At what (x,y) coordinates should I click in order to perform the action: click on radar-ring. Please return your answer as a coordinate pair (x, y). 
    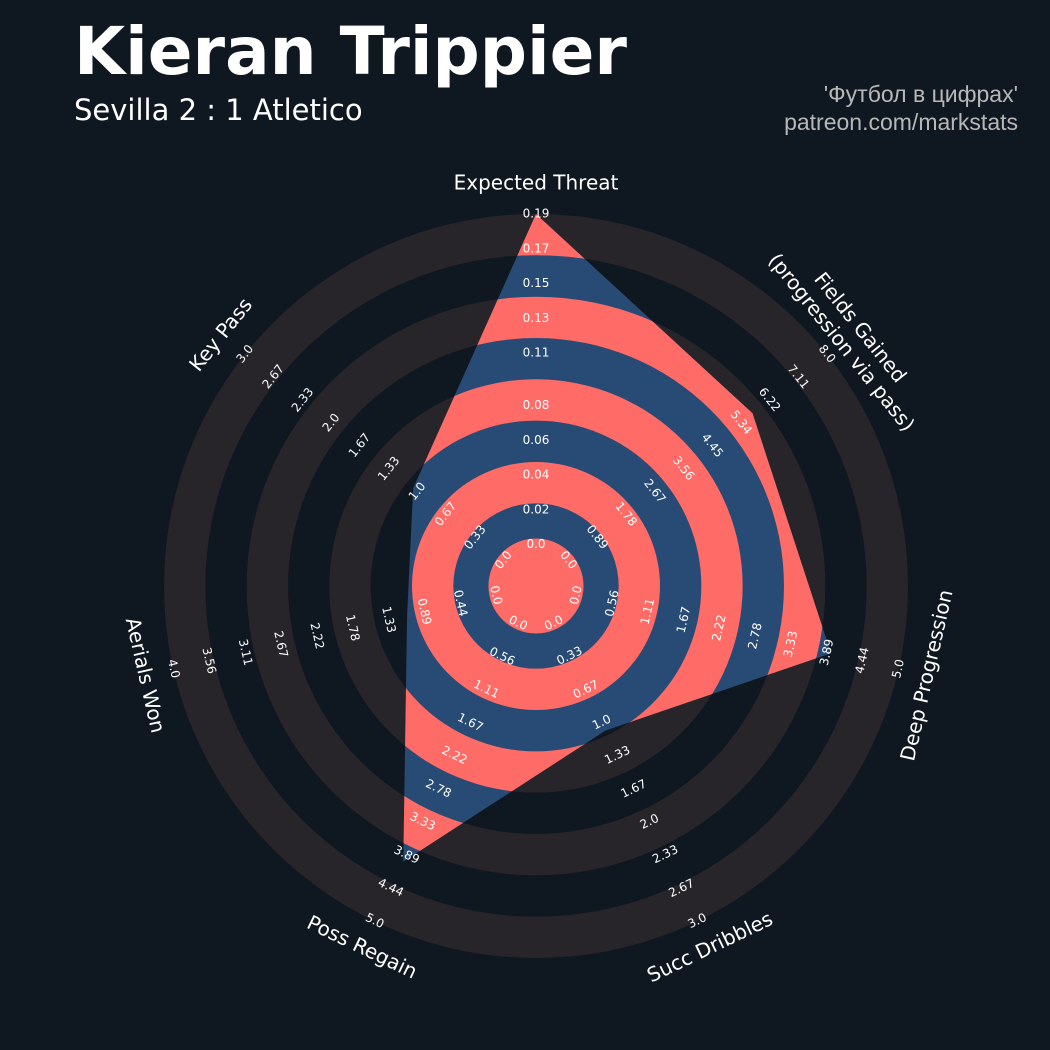
    Looking at the image, I should click on (536, 586).